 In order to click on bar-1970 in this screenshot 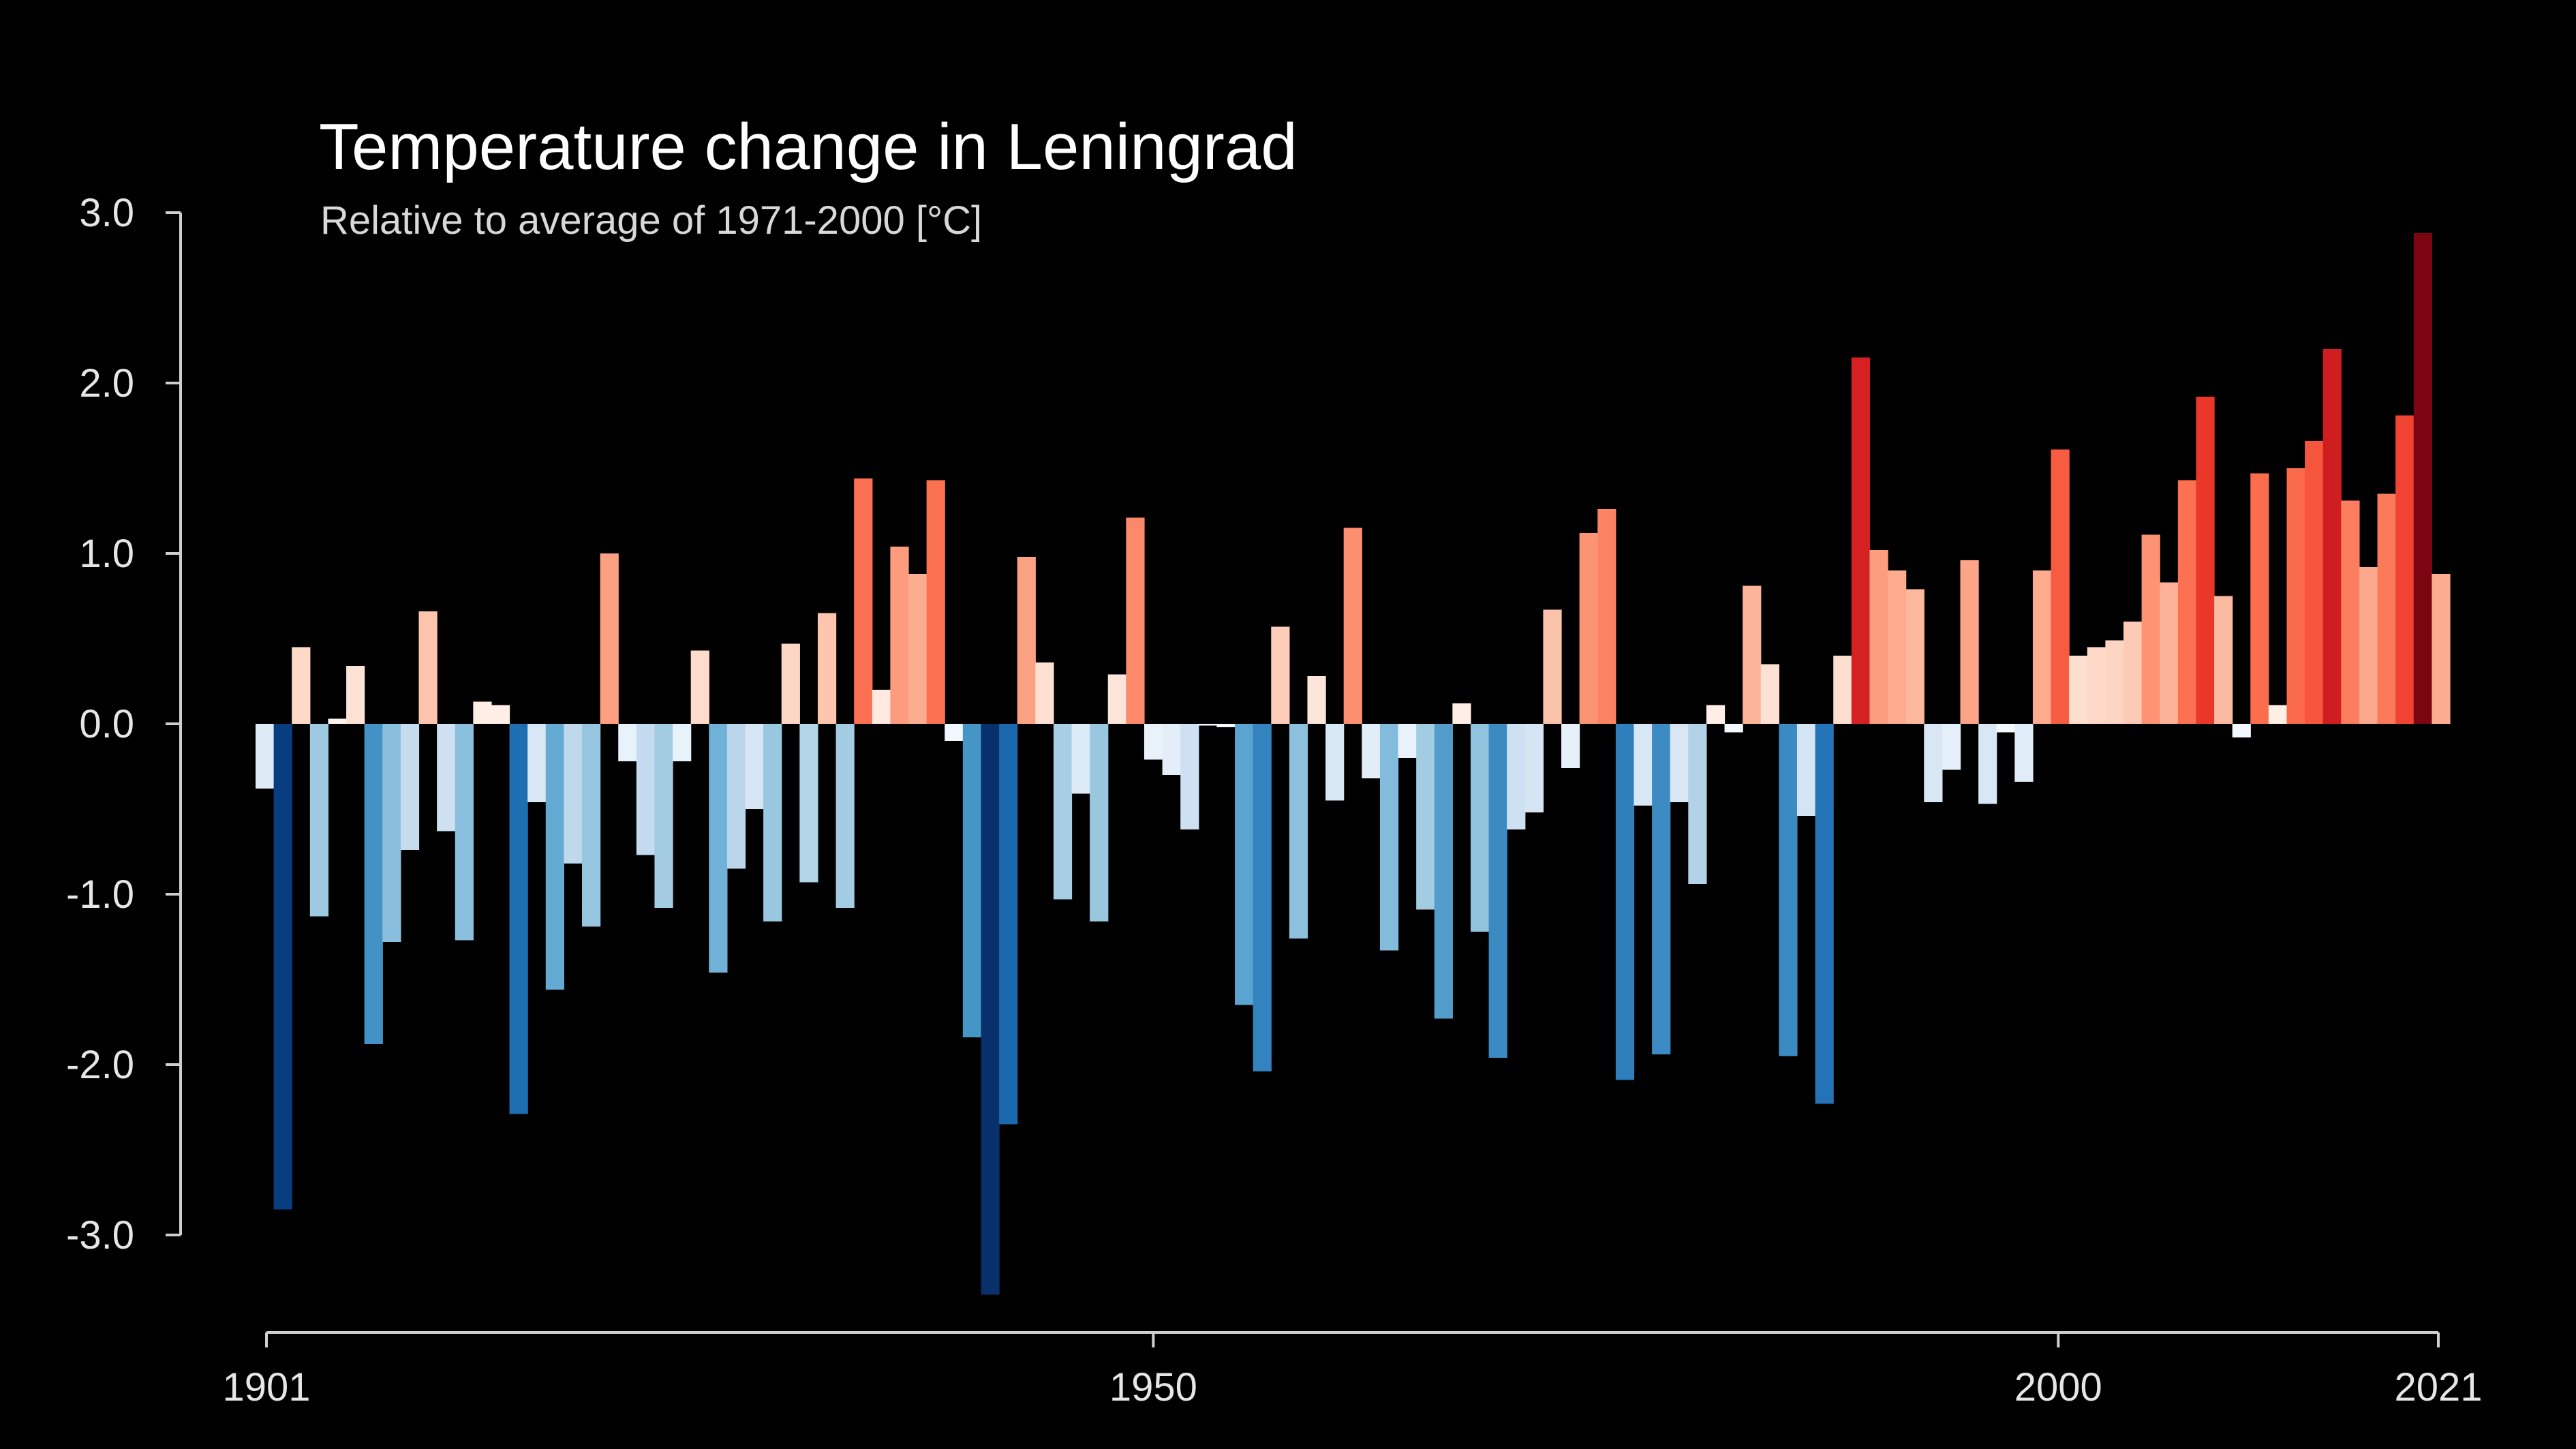, I will do `click(1516, 776)`.